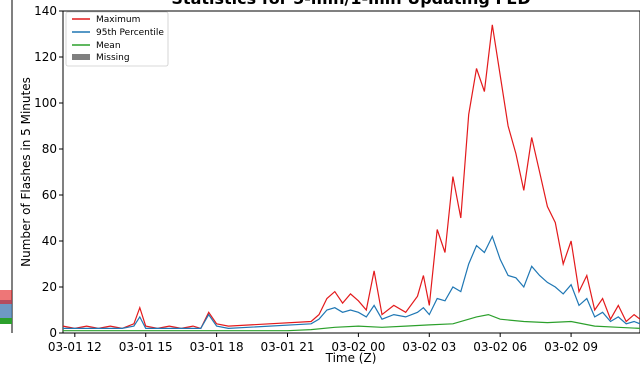  What do you see at coordinates (75, 347) in the screenshot?
I see `x-tick-label: 03-01 12` at bounding box center [75, 347].